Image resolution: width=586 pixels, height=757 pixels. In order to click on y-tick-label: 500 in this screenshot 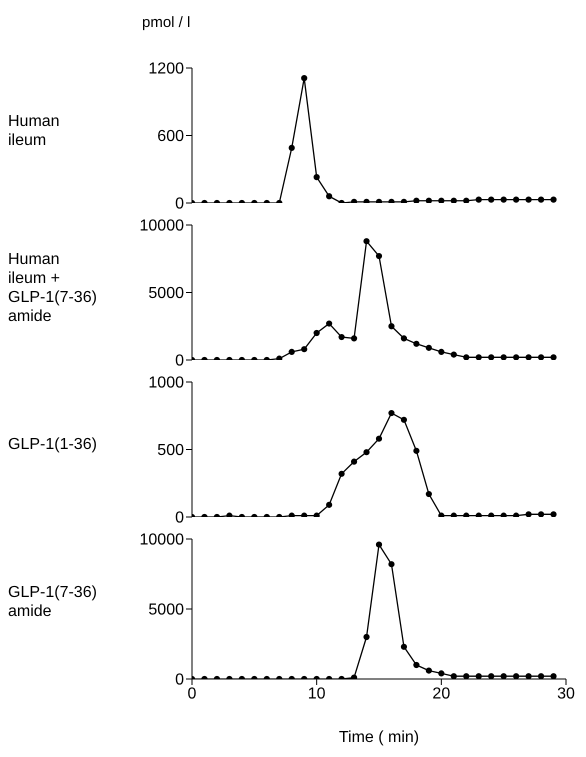, I will do `click(170, 451)`.